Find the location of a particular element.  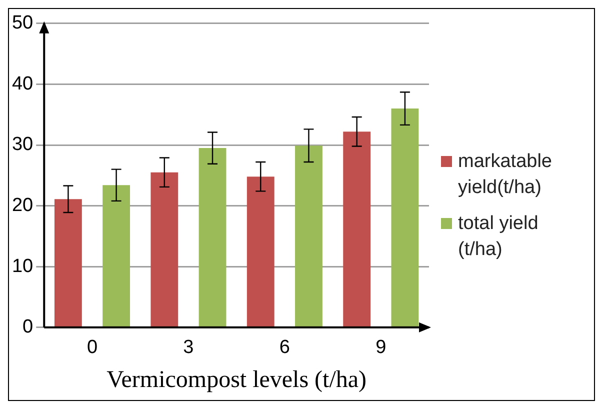

x-tick-label: 6 is located at coordinates (284, 347).